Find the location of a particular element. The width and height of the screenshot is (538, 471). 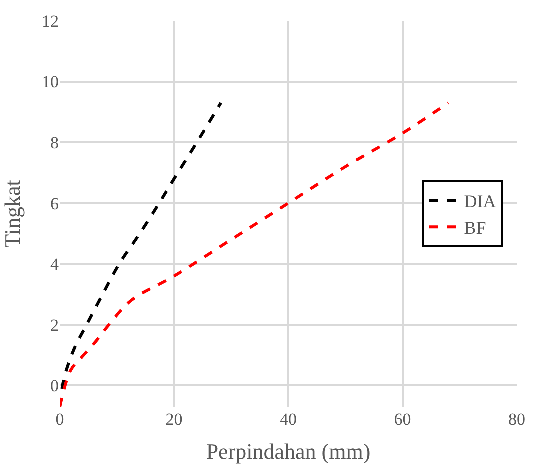

y-tick-label: 12 is located at coordinates (50, 21).